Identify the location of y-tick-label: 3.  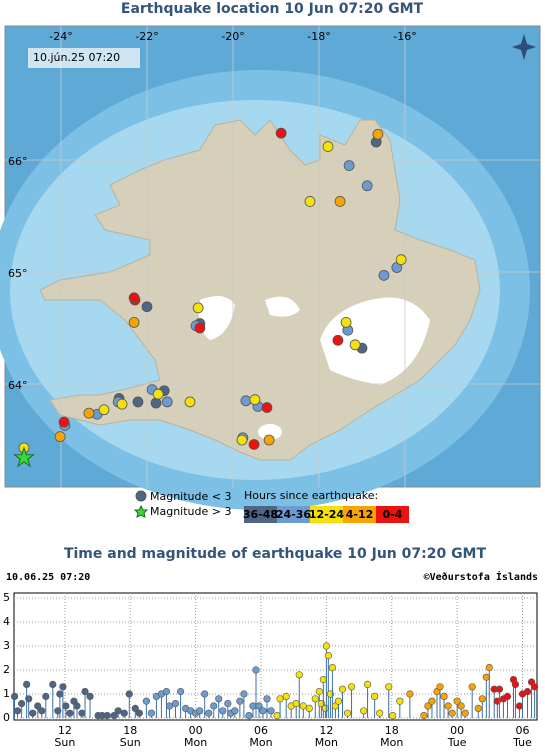
(6, 645).